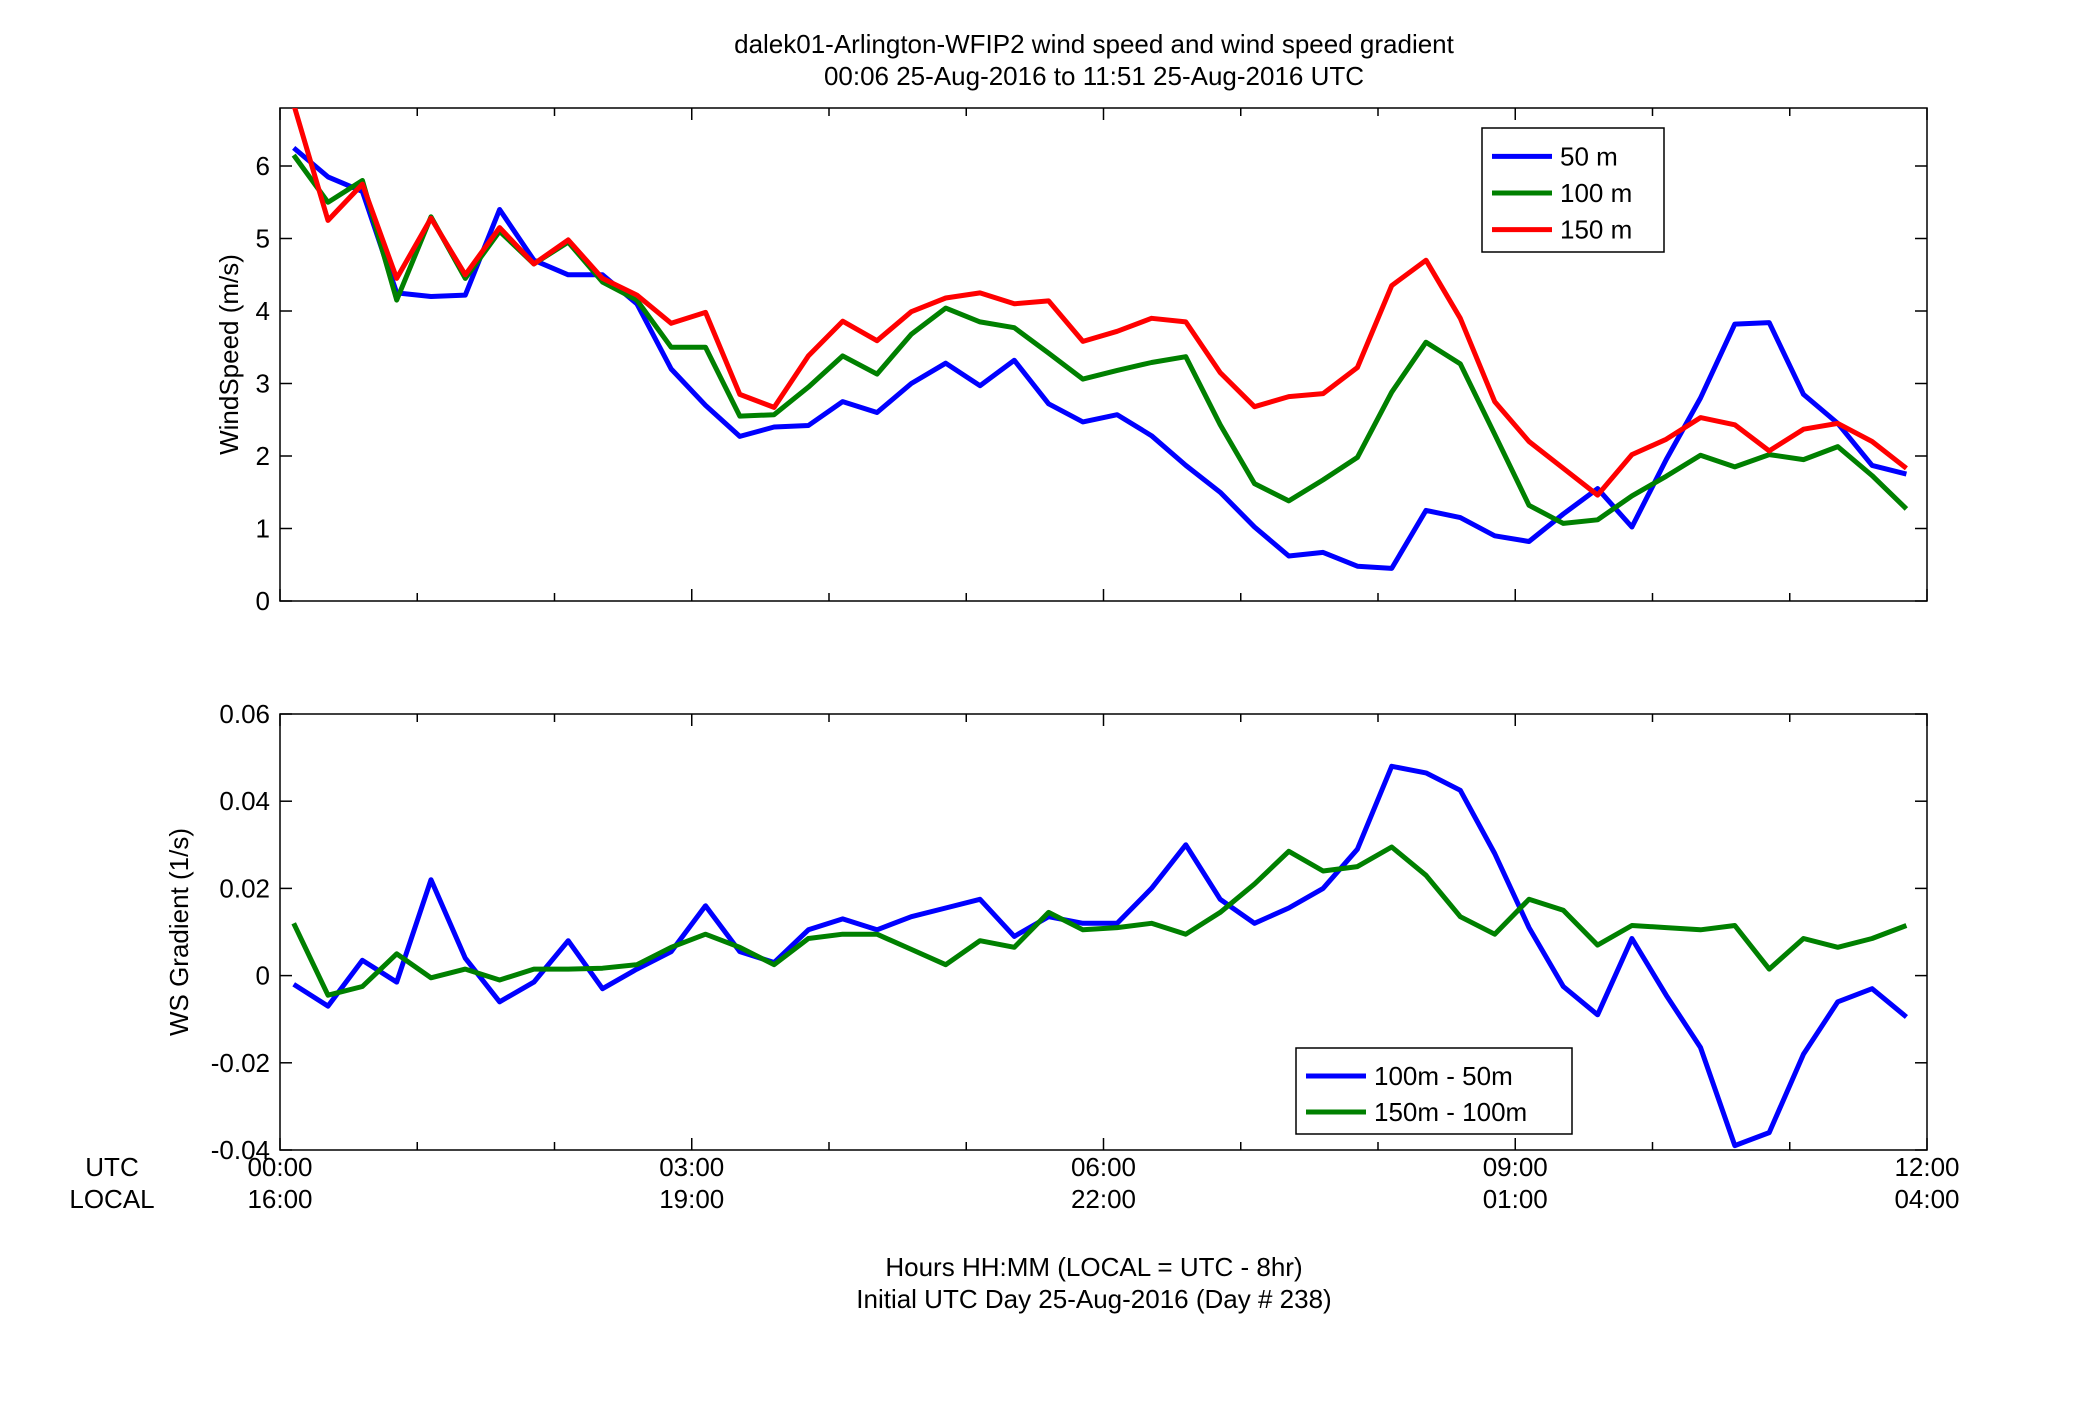 This screenshot has height=1425, width=2098. Describe the element at coordinates (263, 239) in the screenshot. I see `y-tick-label: 5` at that location.